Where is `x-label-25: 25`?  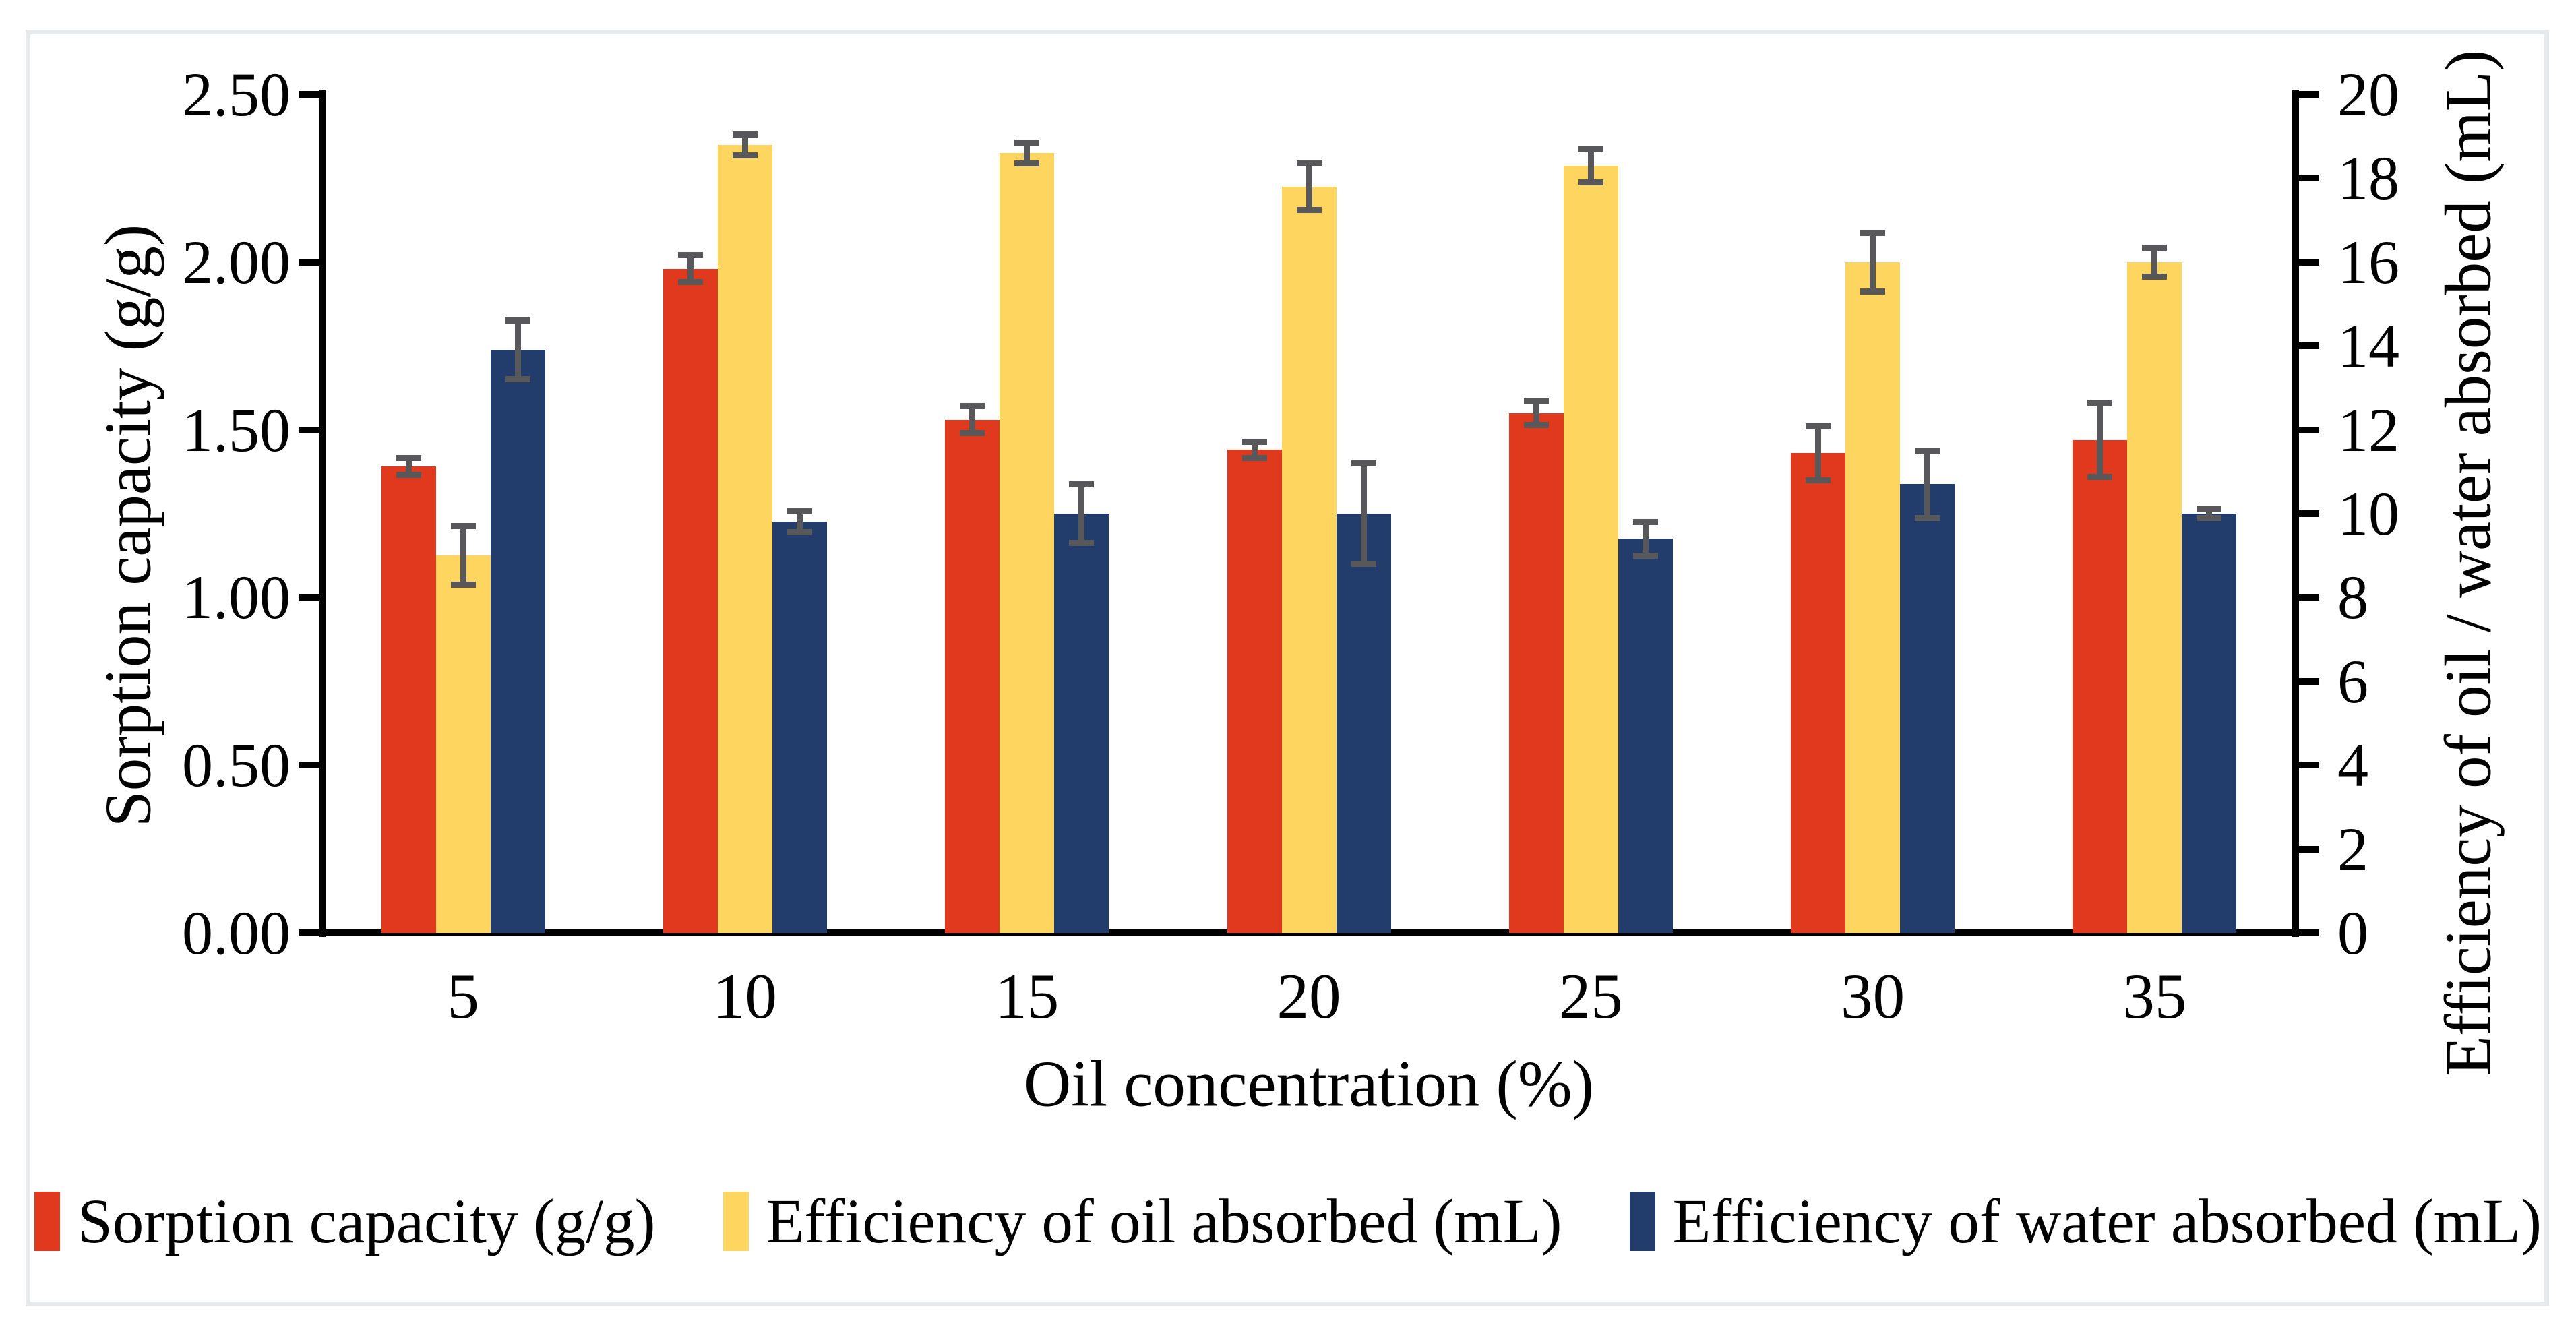
x-label-25: 25 is located at coordinates (1591, 996).